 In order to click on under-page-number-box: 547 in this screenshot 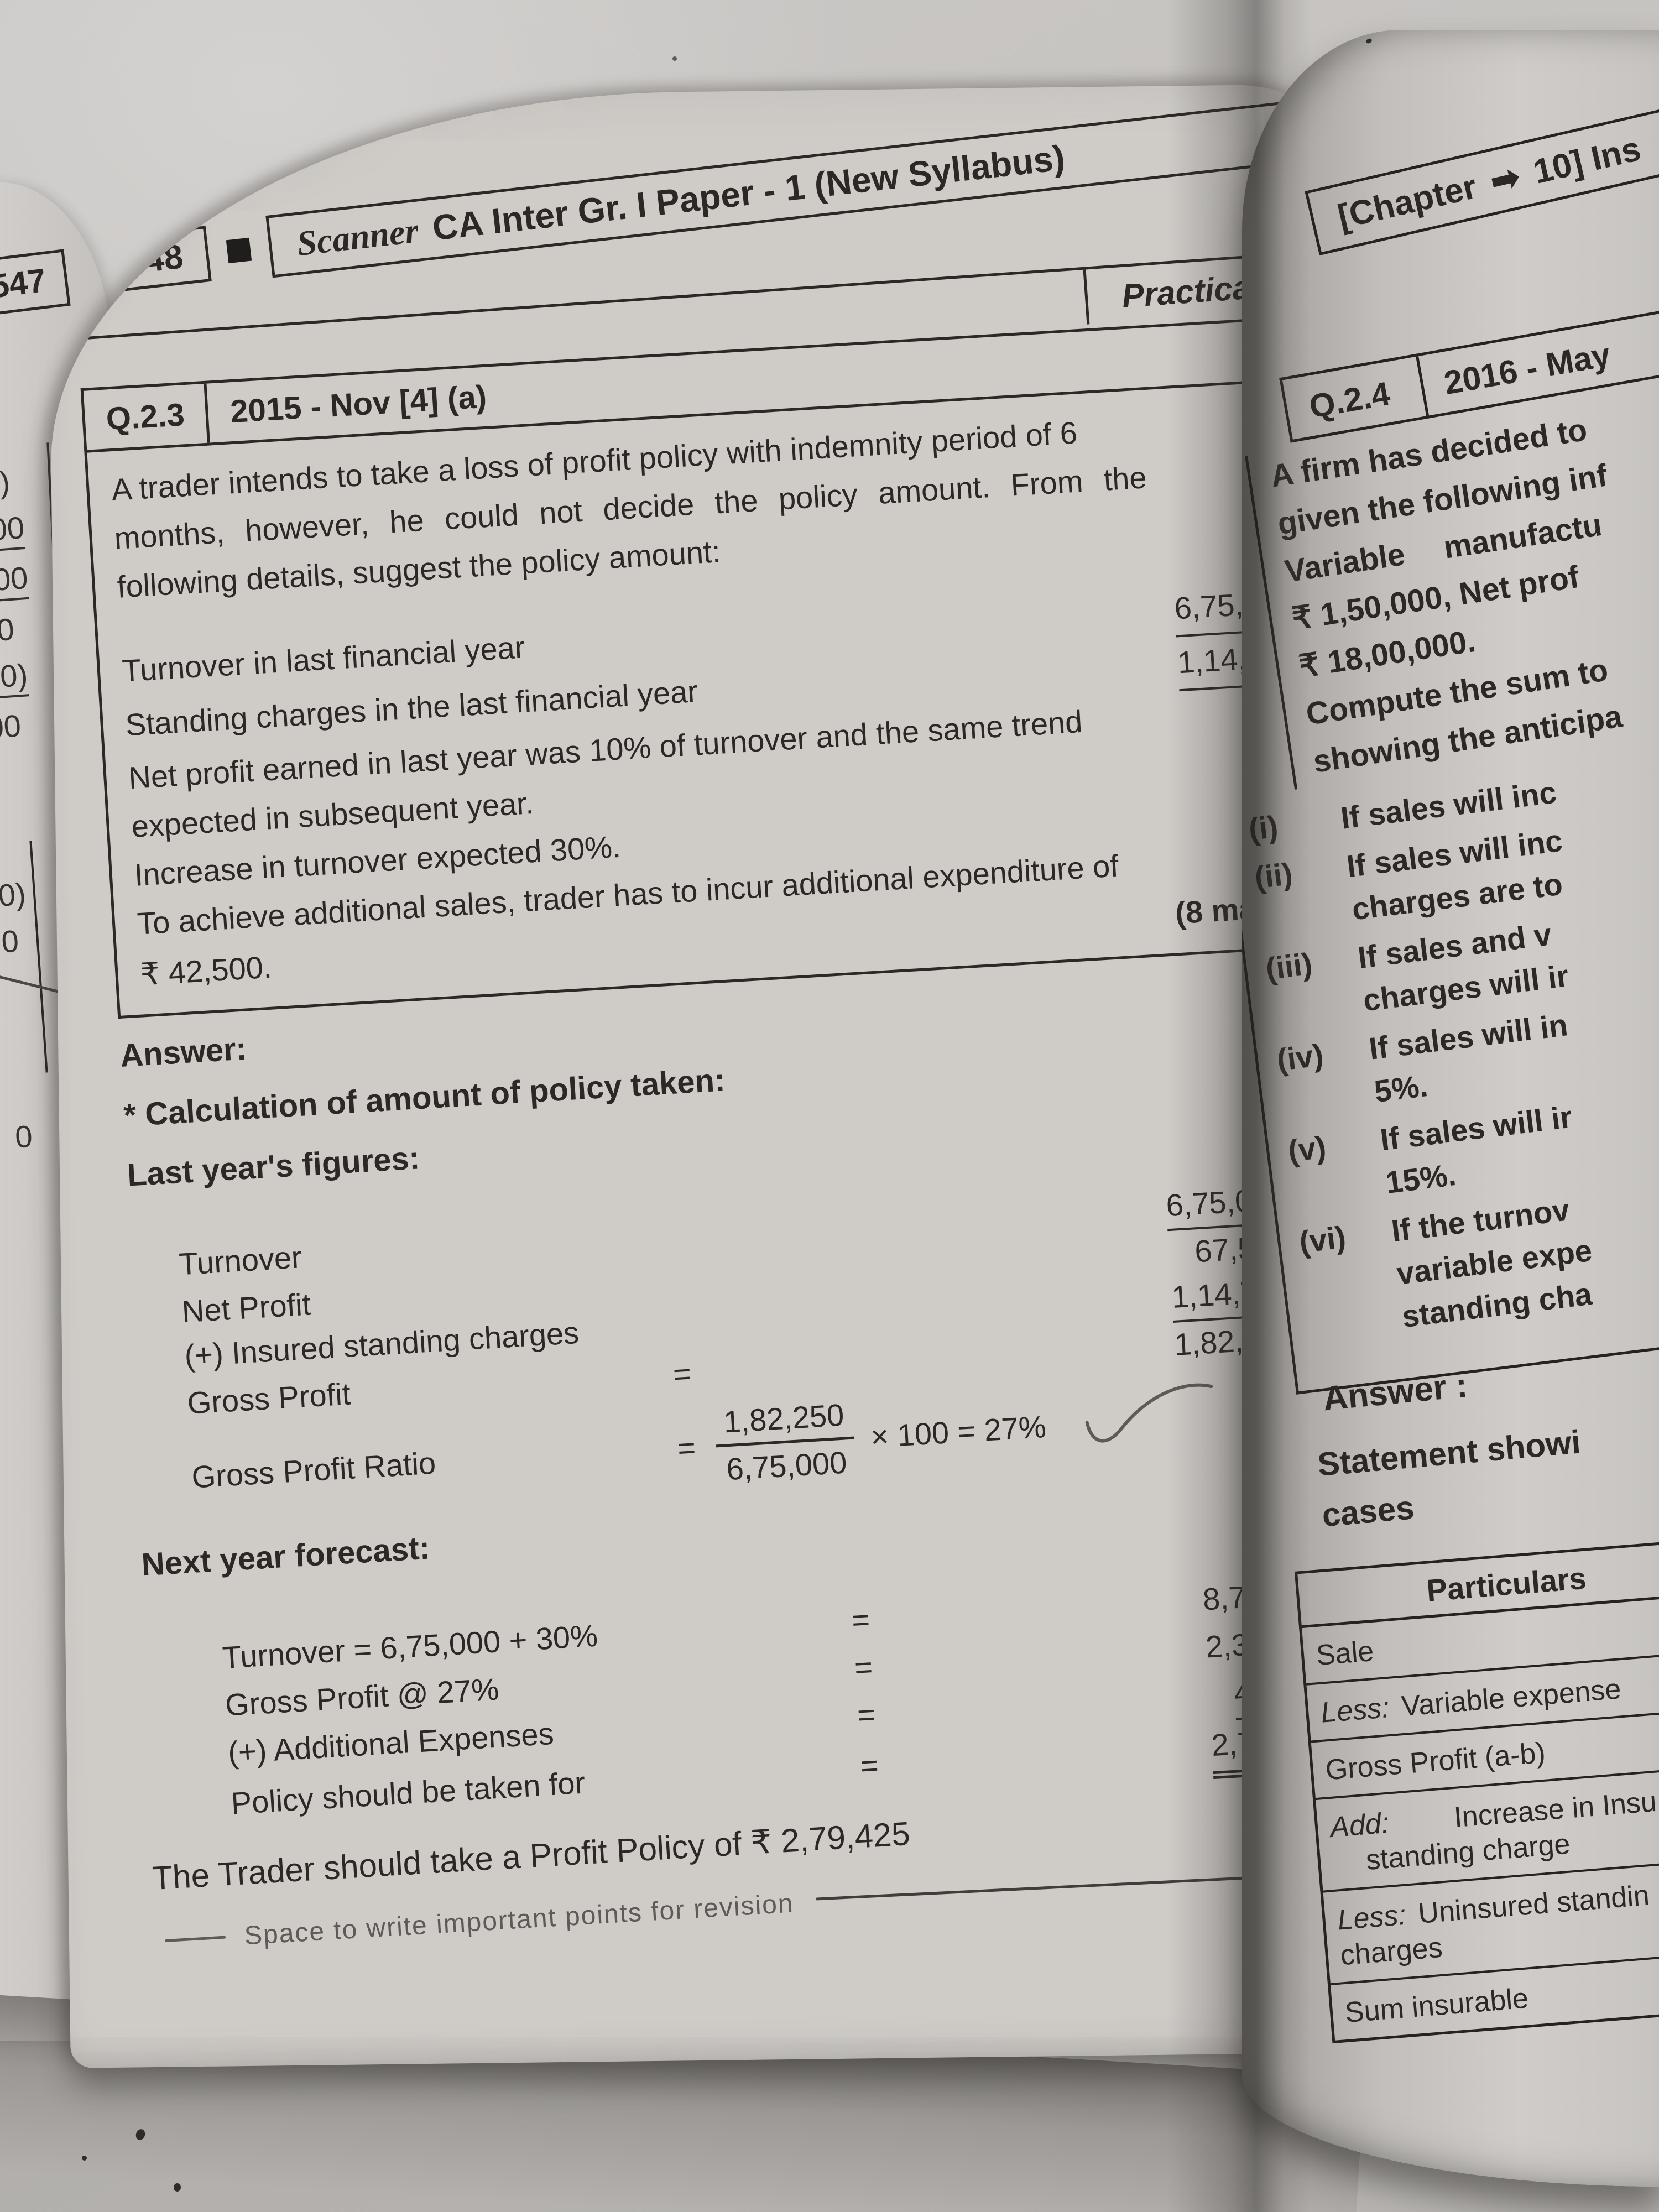, I will do `click(35, 283)`.